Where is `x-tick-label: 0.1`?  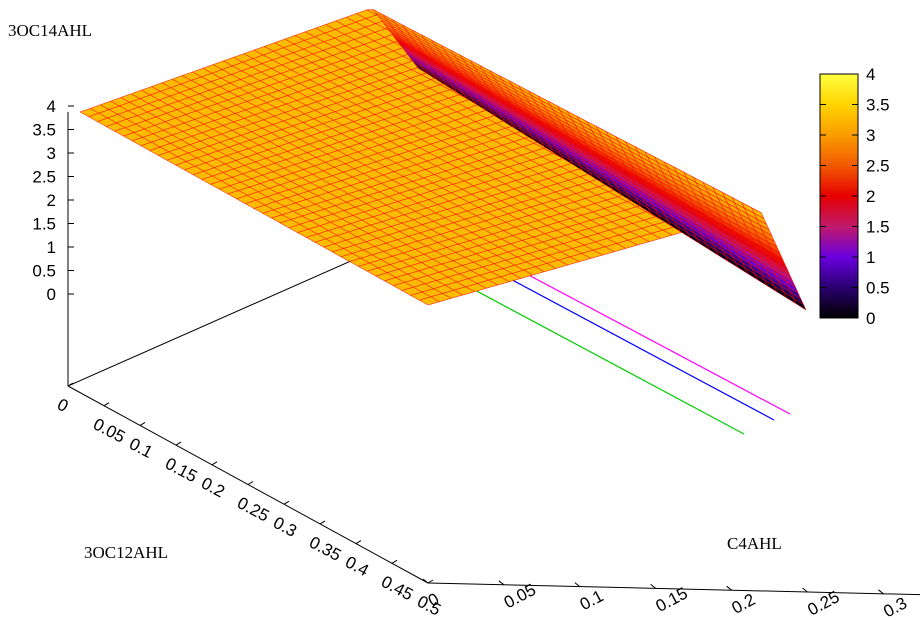
x-tick-label: 0.1 is located at coordinates (141, 448).